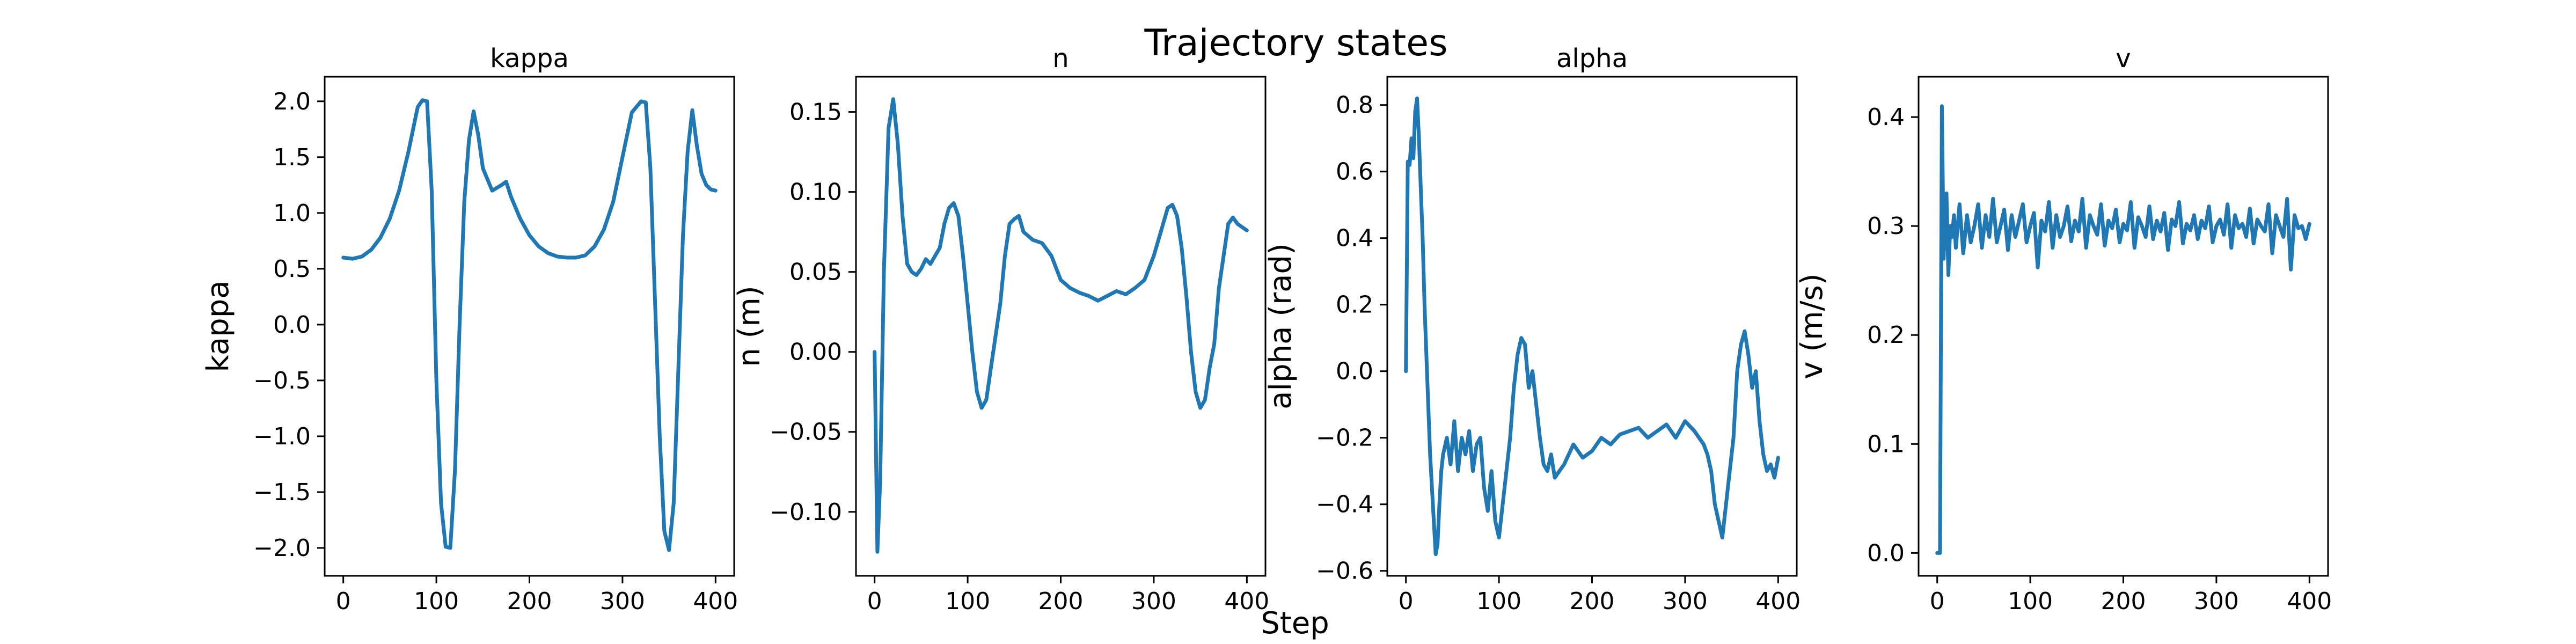 This screenshot has height=644, width=2576. What do you see at coordinates (1498, 601) in the screenshot?
I see `x-tick-label-alpha-100: 100` at bounding box center [1498, 601].